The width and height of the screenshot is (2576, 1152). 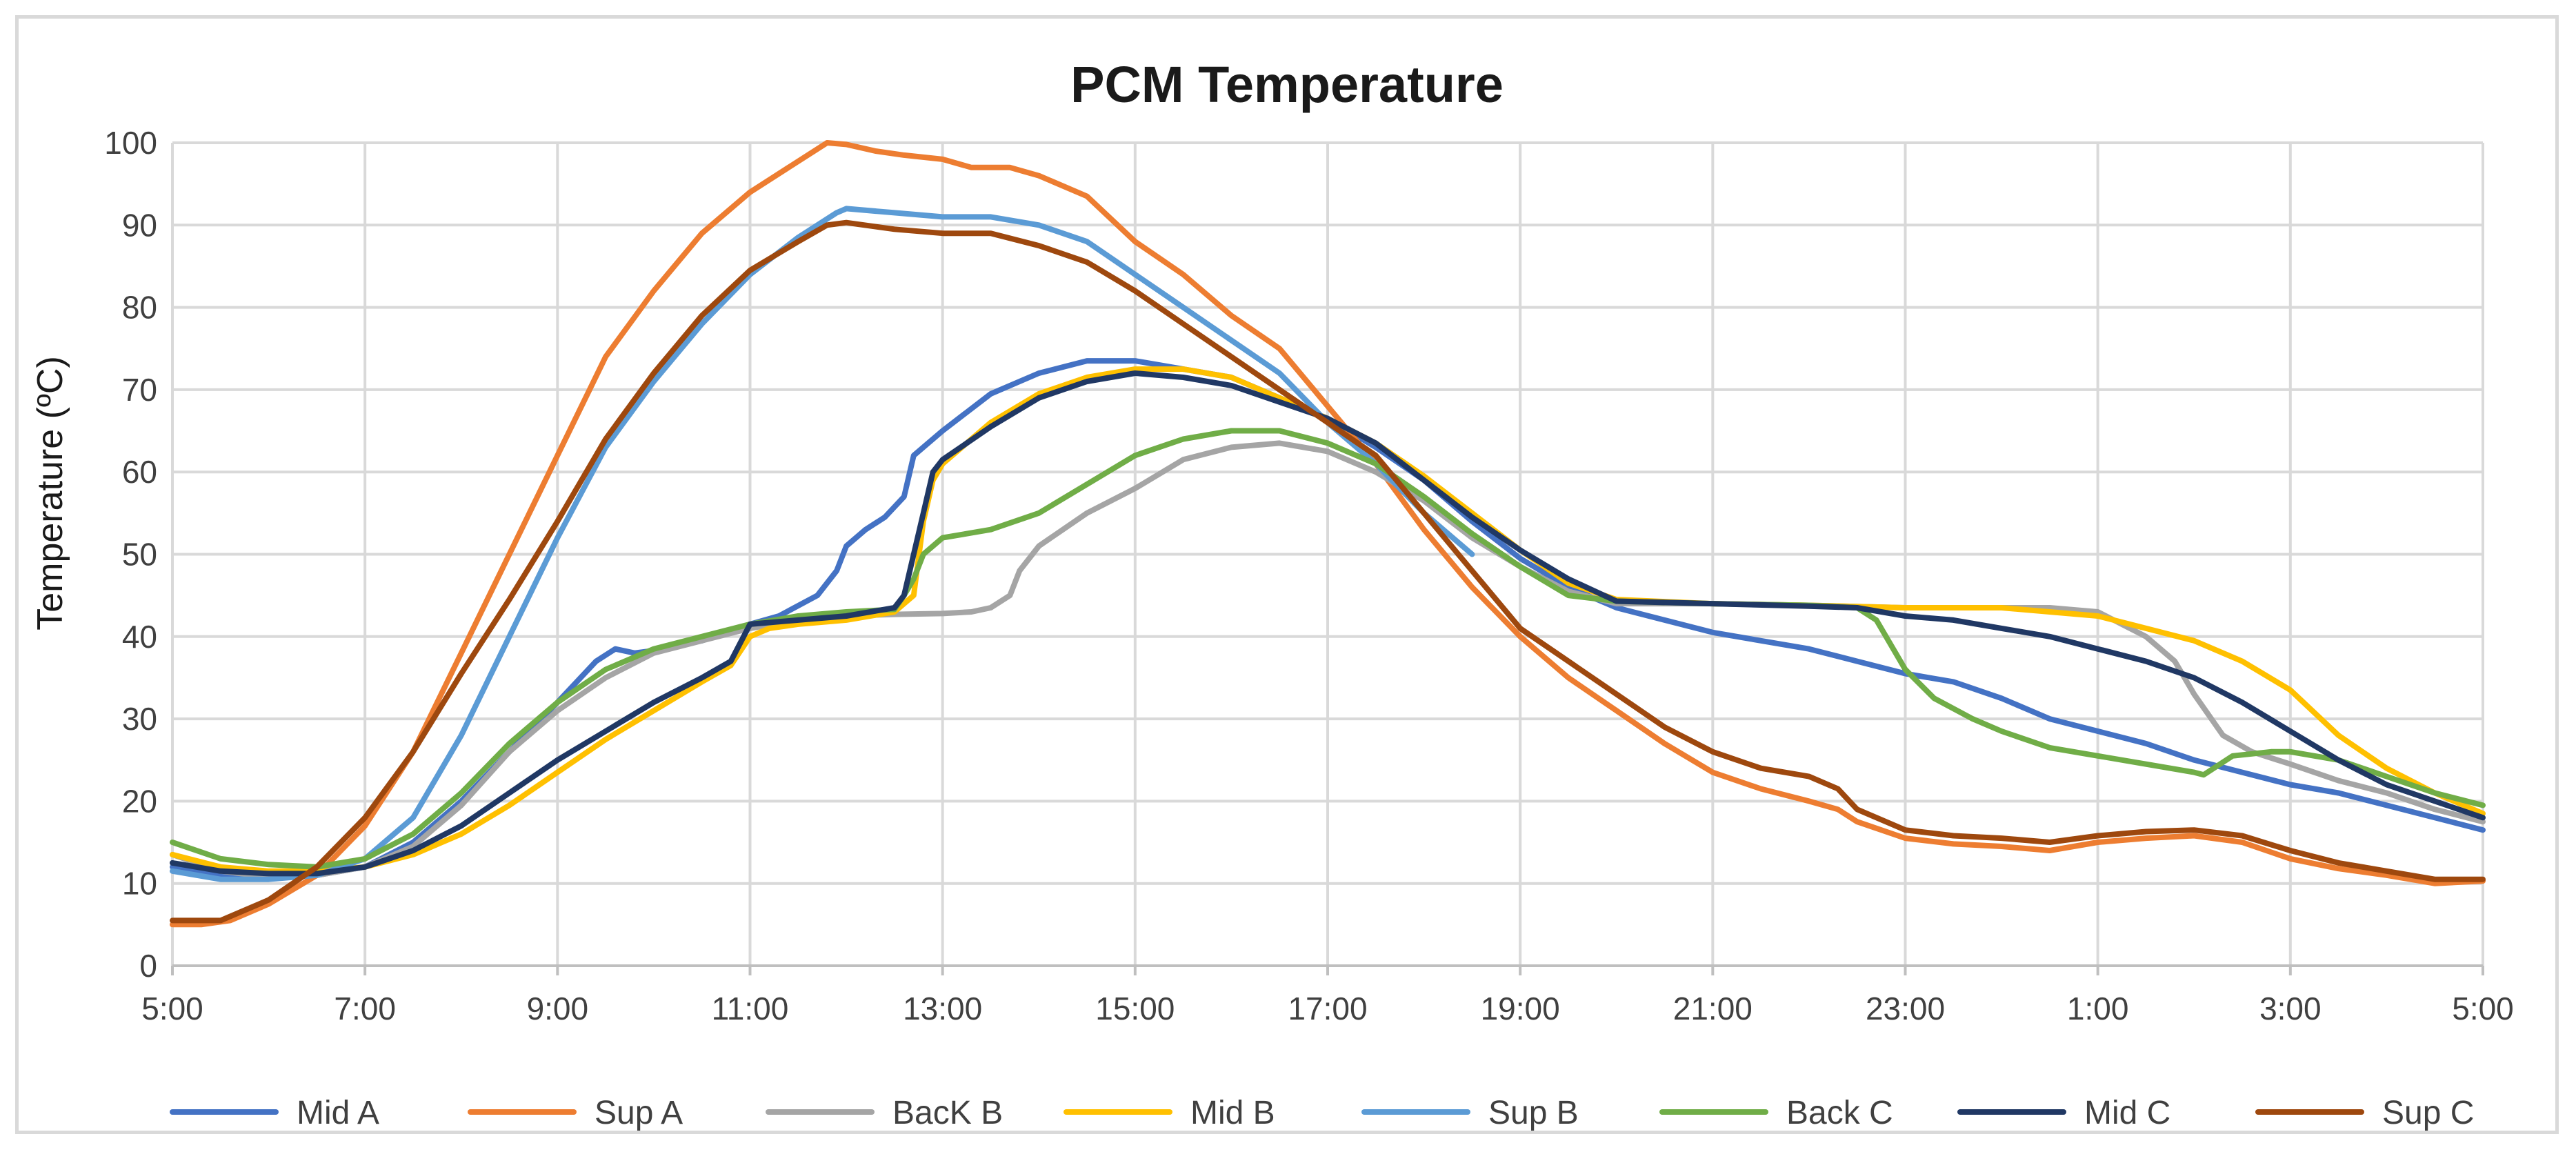 I want to click on x-tick-label: 11:00, so click(x=750, y=1008).